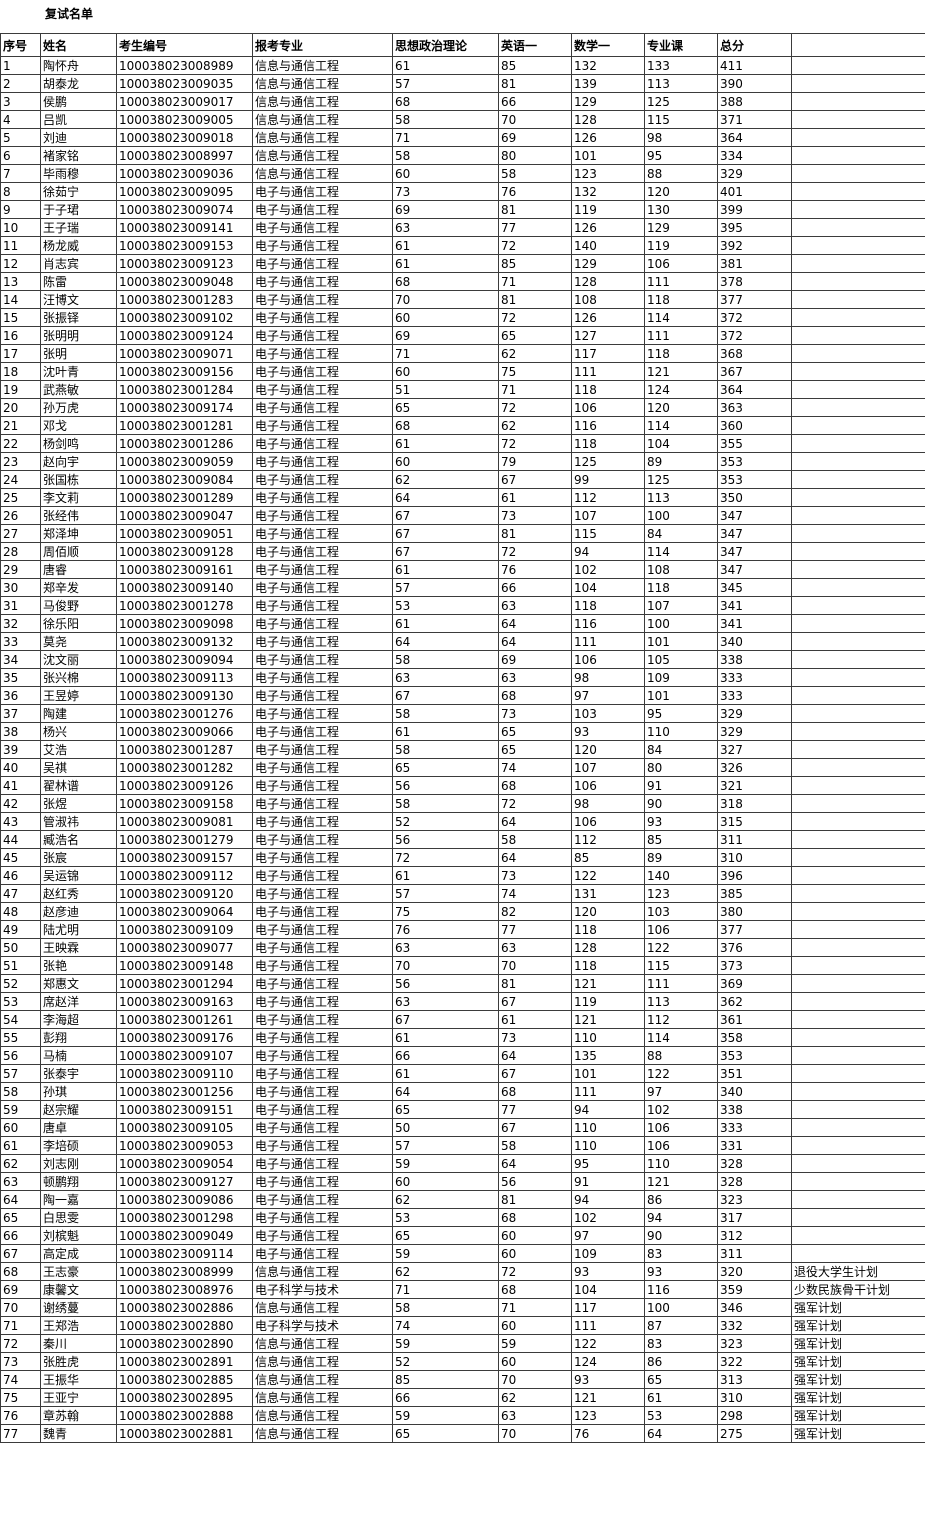 This screenshot has width=925, height=1521. I want to click on cell-politics-score: 66, so click(445, 1055).